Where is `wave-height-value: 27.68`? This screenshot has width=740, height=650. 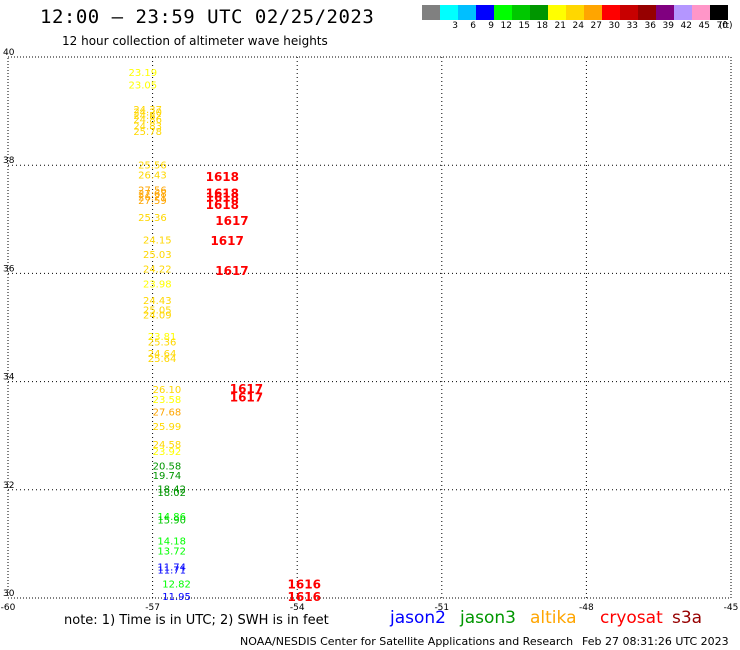
wave-height-value: 27.68 is located at coordinates (152, 194).